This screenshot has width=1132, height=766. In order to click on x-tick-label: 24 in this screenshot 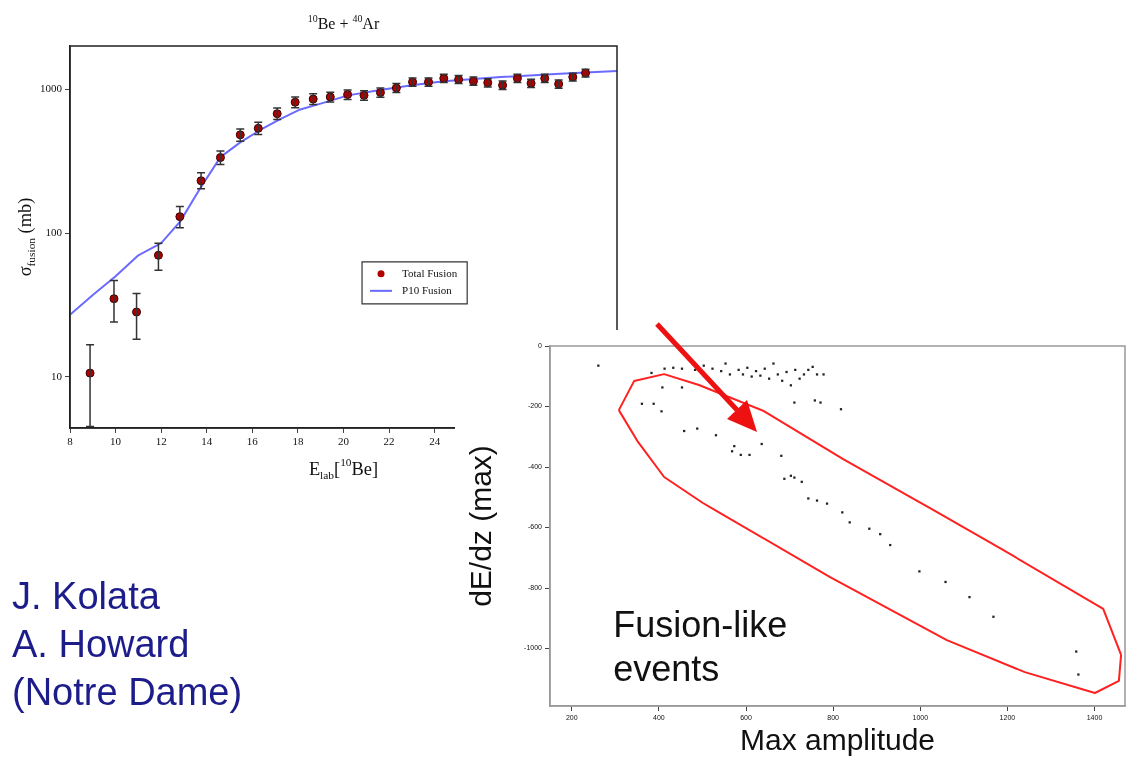, I will do `click(435, 441)`.